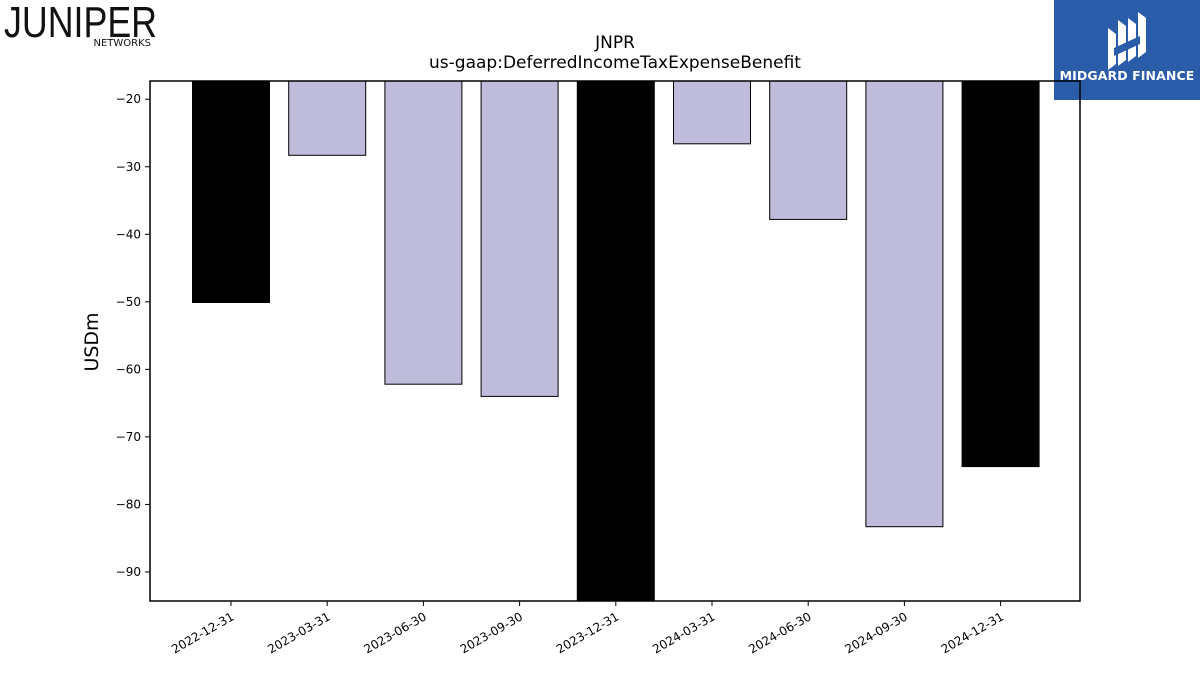 This screenshot has width=1200, height=675. I want to click on x-tick-label: 2024-09-30, so click(875, 632).